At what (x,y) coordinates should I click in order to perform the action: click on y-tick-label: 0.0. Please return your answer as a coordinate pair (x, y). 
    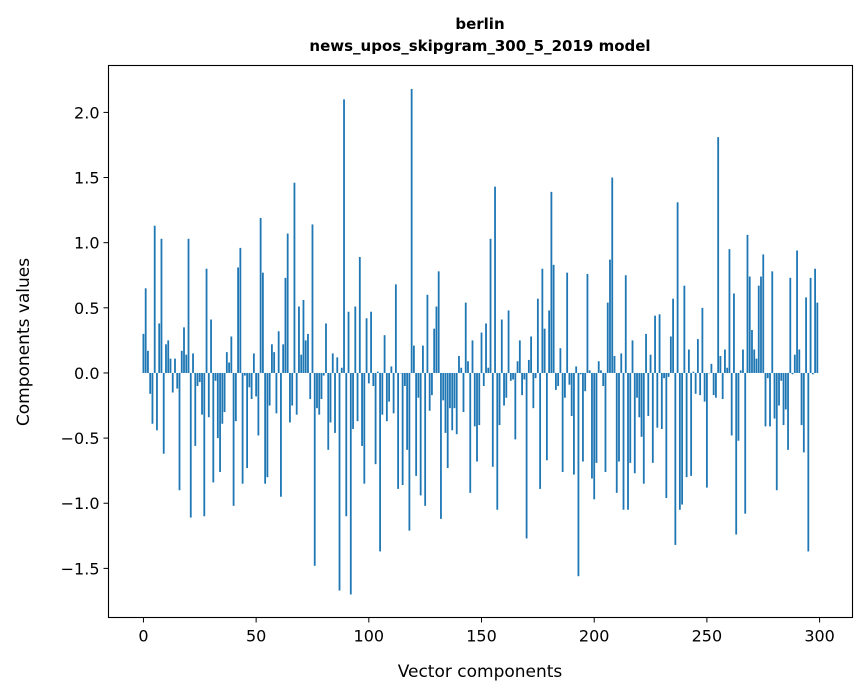
    Looking at the image, I should click on (86, 373).